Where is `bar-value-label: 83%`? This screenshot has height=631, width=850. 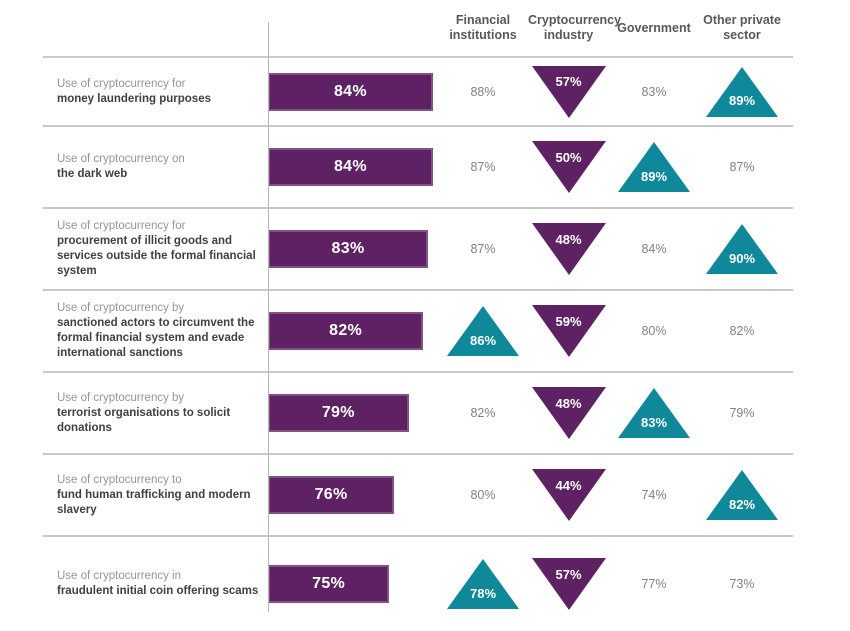 bar-value-label: 83% is located at coordinates (348, 248).